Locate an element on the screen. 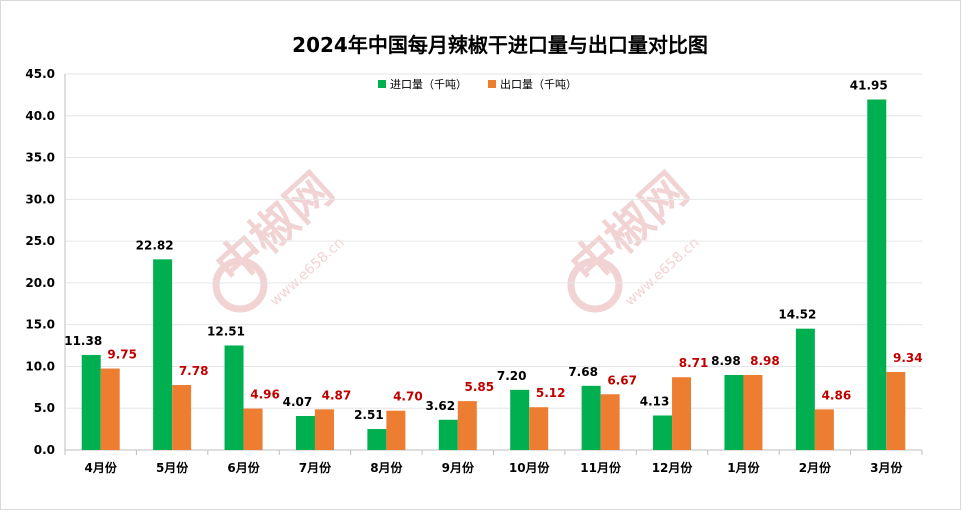  y-tick-label: 25.0 is located at coordinates (40, 241).